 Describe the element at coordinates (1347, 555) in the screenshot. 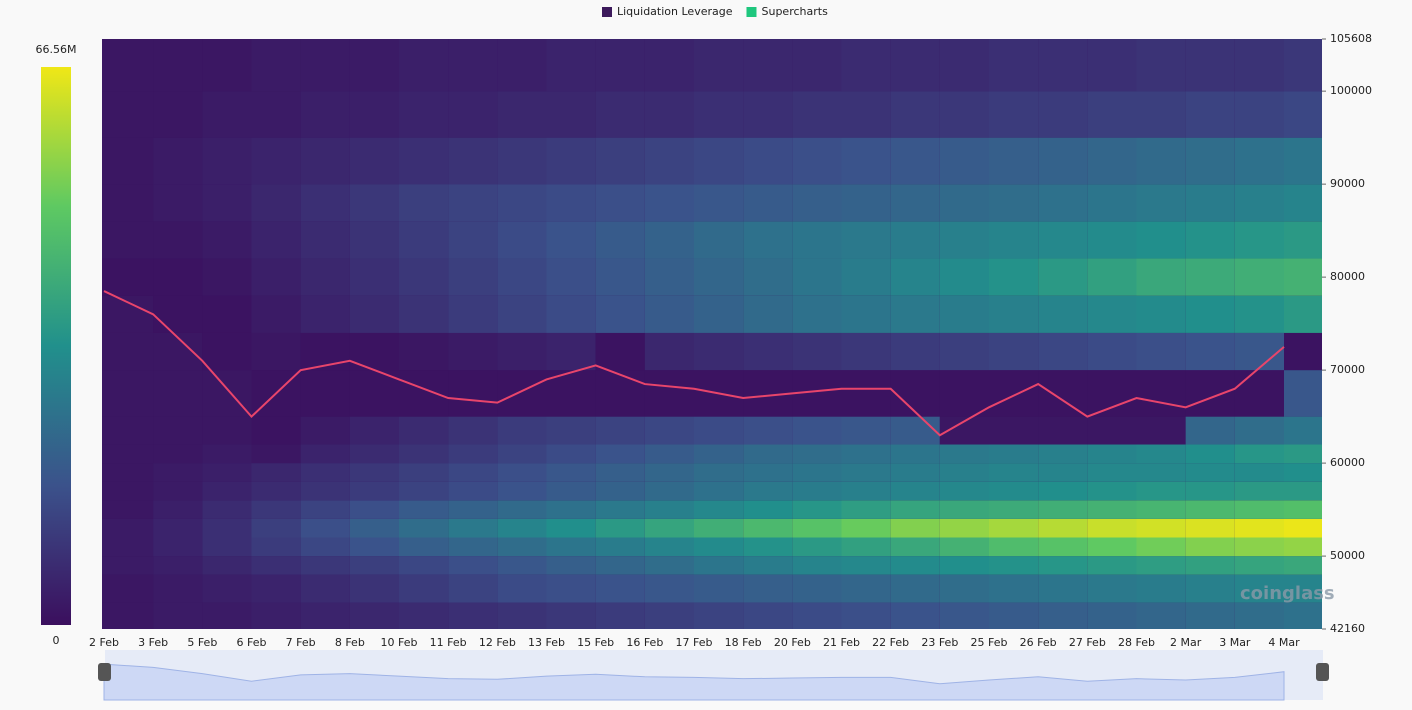

I see `y-tick-label: 50000` at that location.